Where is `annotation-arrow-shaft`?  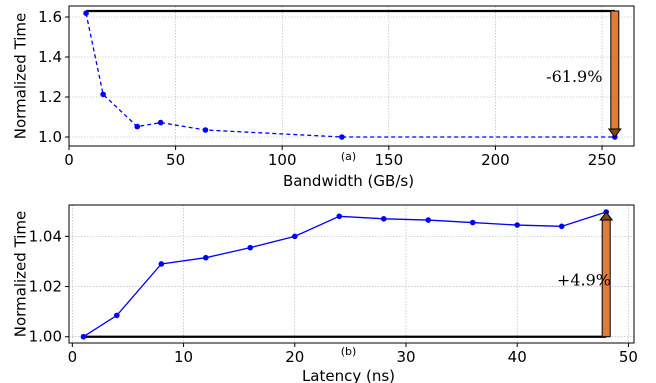
annotation-arrow-shaft is located at coordinates (615, 70).